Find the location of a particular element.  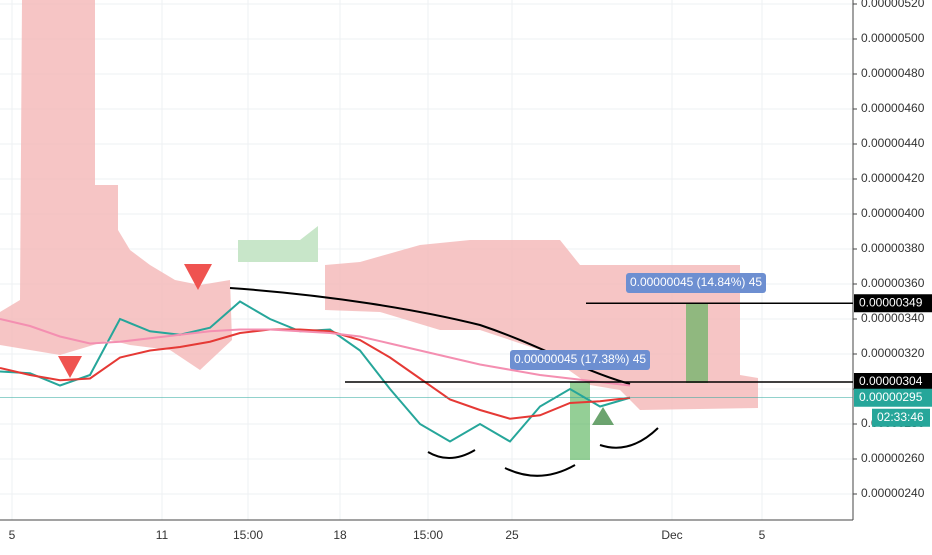

price-label: 0.00000295 is located at coordinates (891, 397).